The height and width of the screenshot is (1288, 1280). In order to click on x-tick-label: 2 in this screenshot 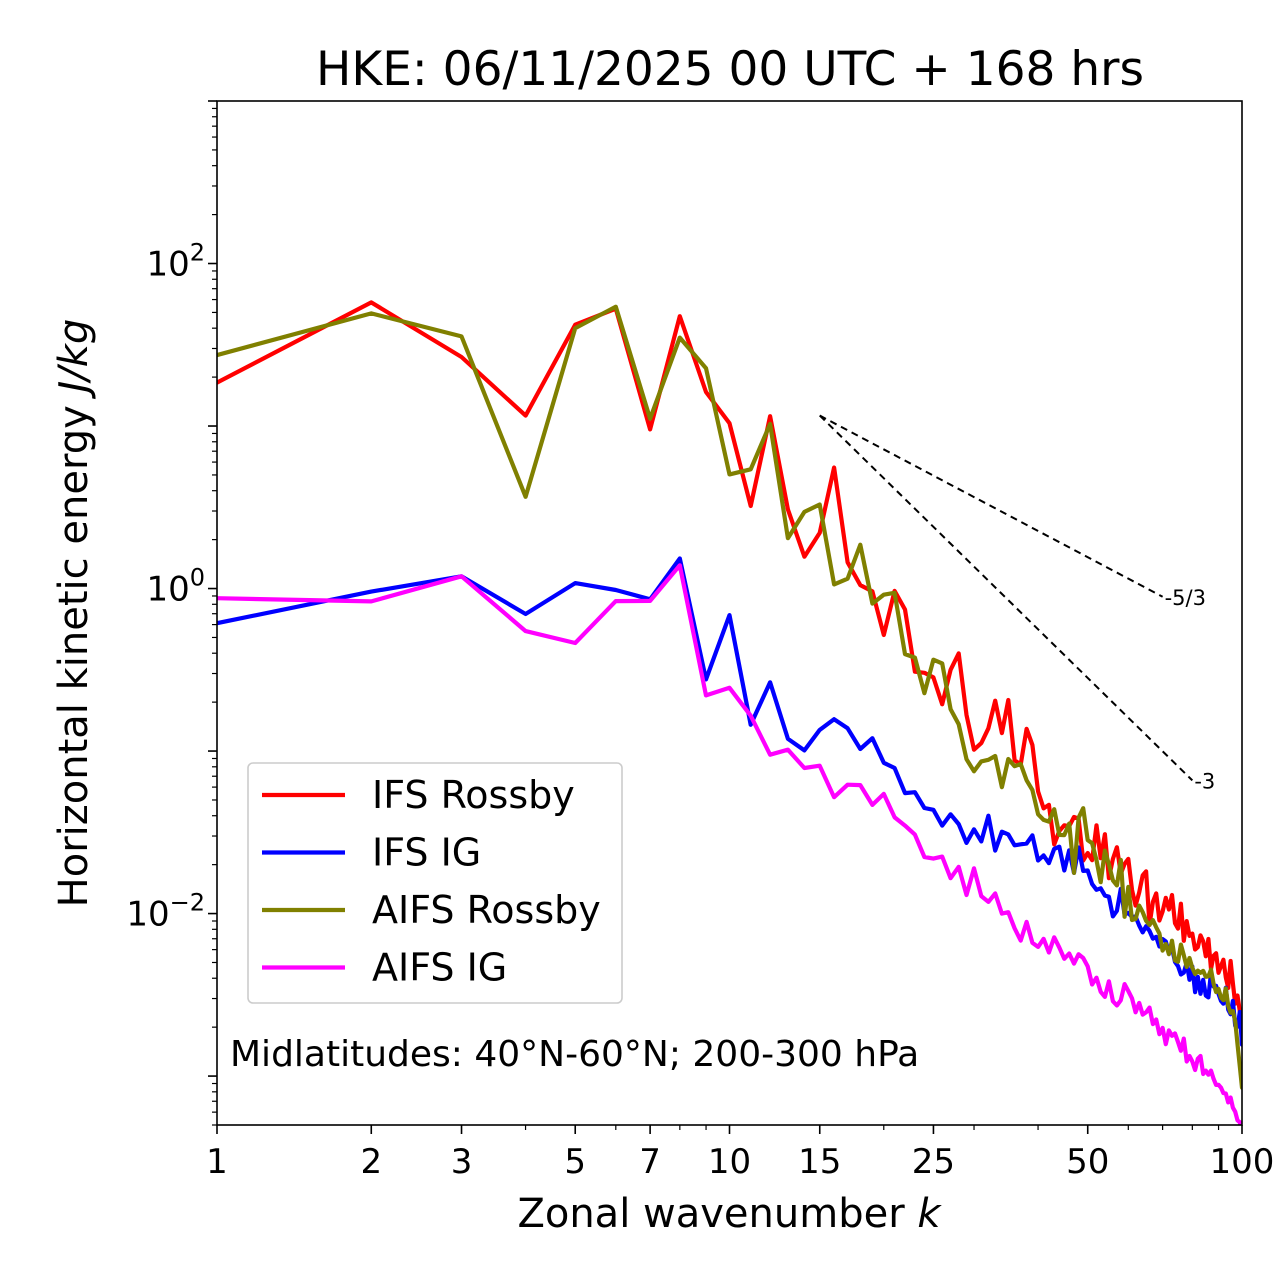, I will do `click(371, 1162)`.